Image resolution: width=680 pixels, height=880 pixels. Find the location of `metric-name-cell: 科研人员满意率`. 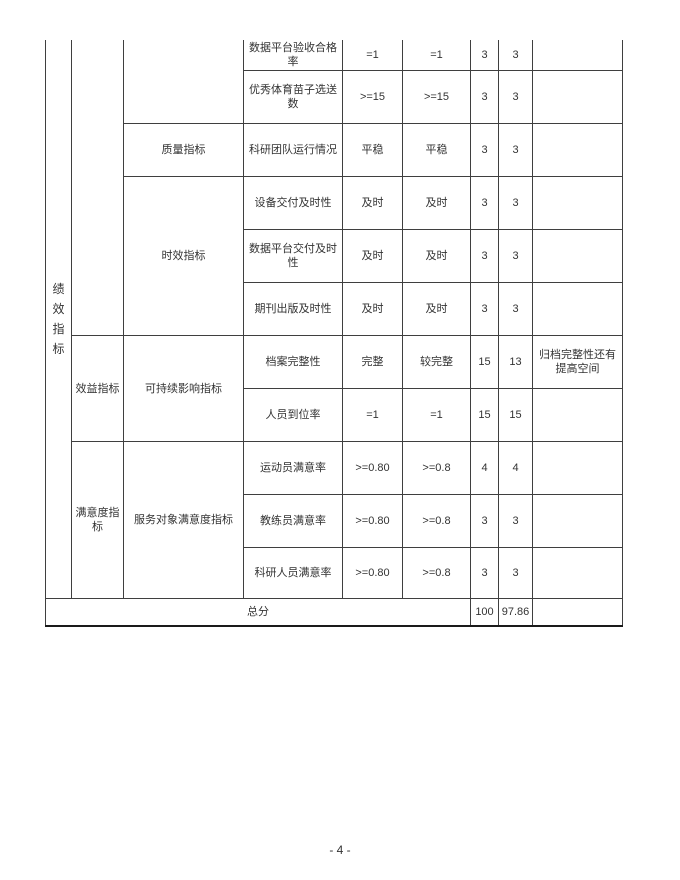

metric-name-cell: 科研人员满意率 is located at coordinates (293, 573).